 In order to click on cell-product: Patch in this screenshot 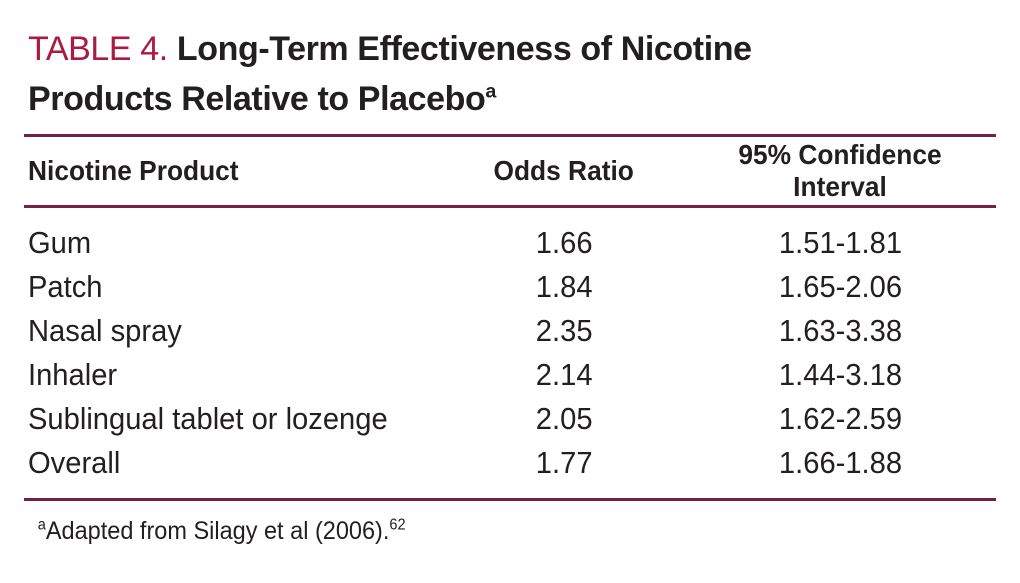, I will do `click(65, 286)`.